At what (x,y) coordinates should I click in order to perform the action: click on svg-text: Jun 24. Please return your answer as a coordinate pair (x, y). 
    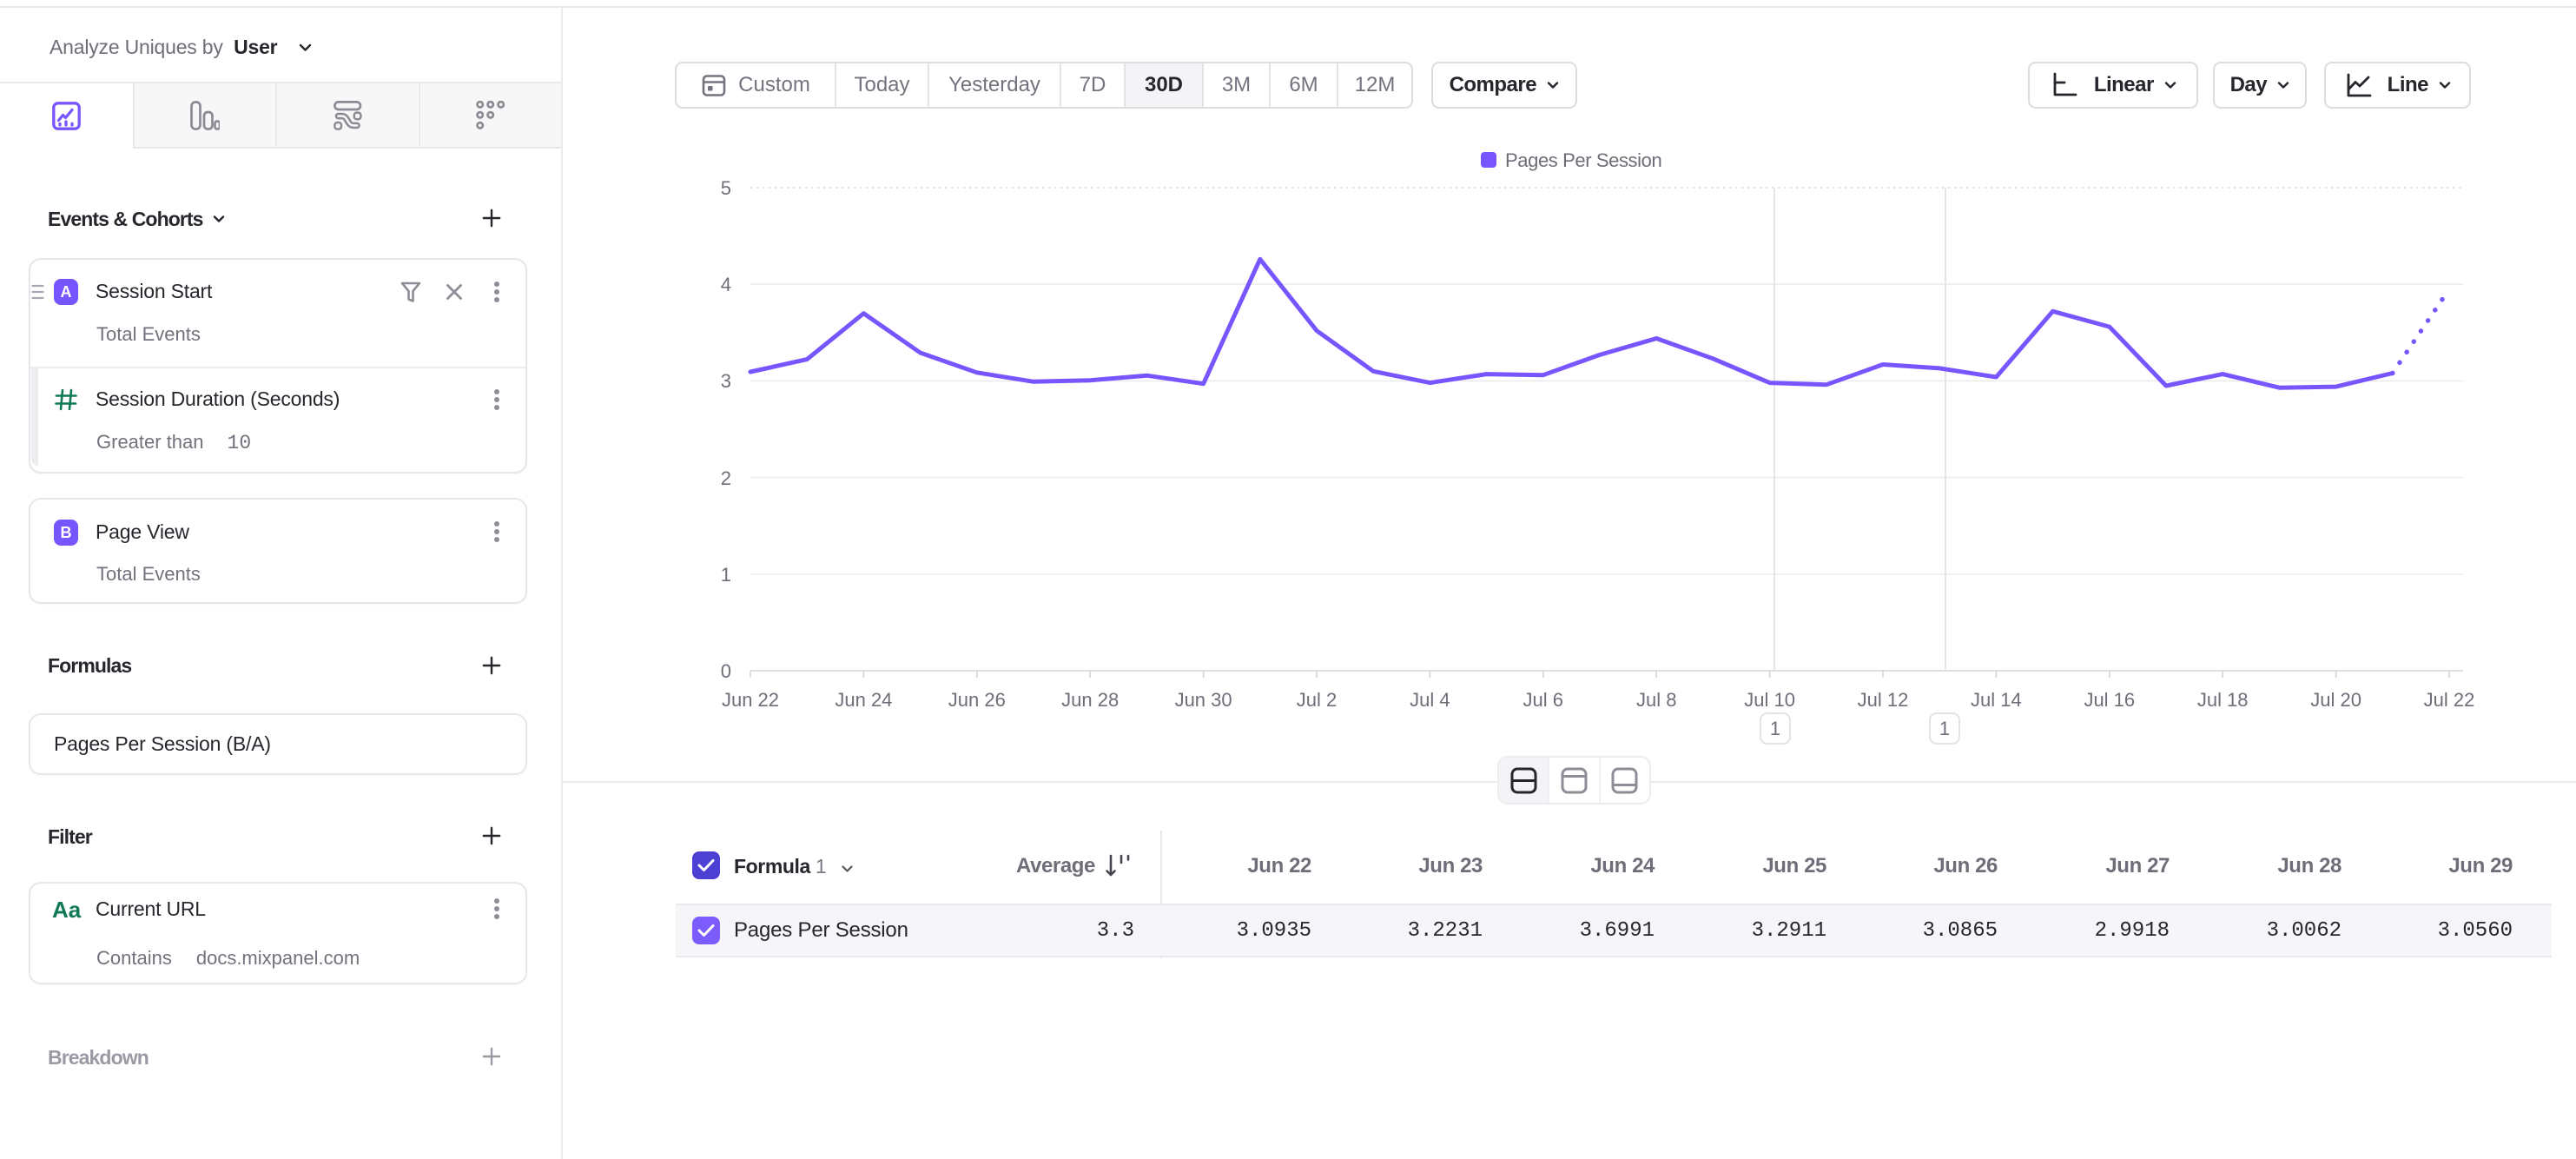
    Looking at the image, I should click on (863, 700).